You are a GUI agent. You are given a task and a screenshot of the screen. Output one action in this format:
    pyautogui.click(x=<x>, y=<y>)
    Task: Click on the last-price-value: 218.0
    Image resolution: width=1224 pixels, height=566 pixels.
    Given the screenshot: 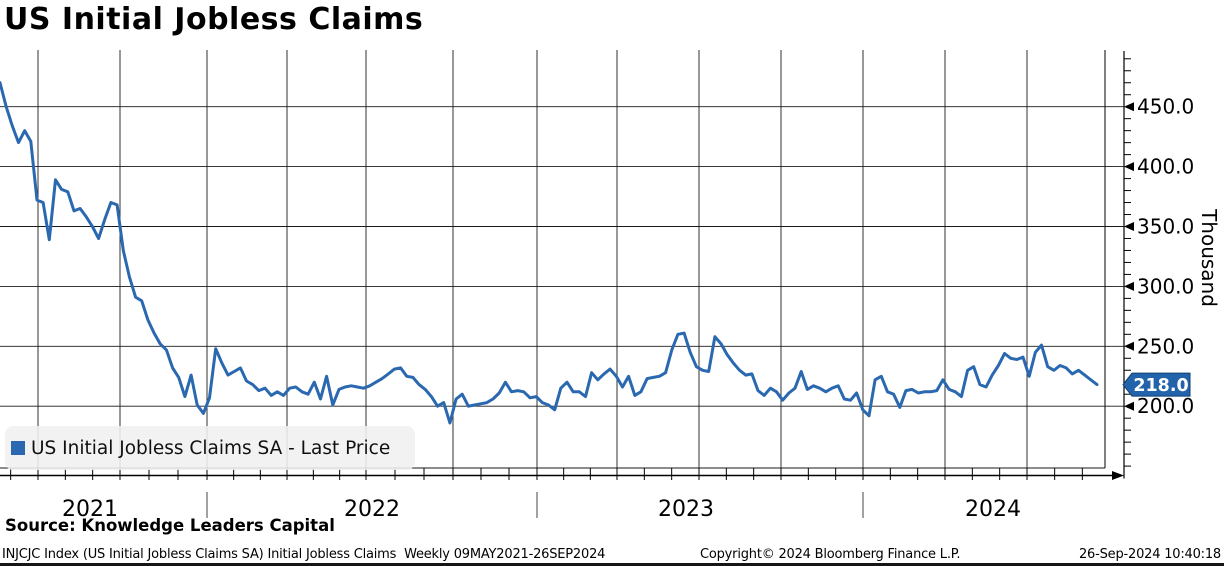 What is the action you would take?
    pyautogui.click(x=1160, y=386)
    